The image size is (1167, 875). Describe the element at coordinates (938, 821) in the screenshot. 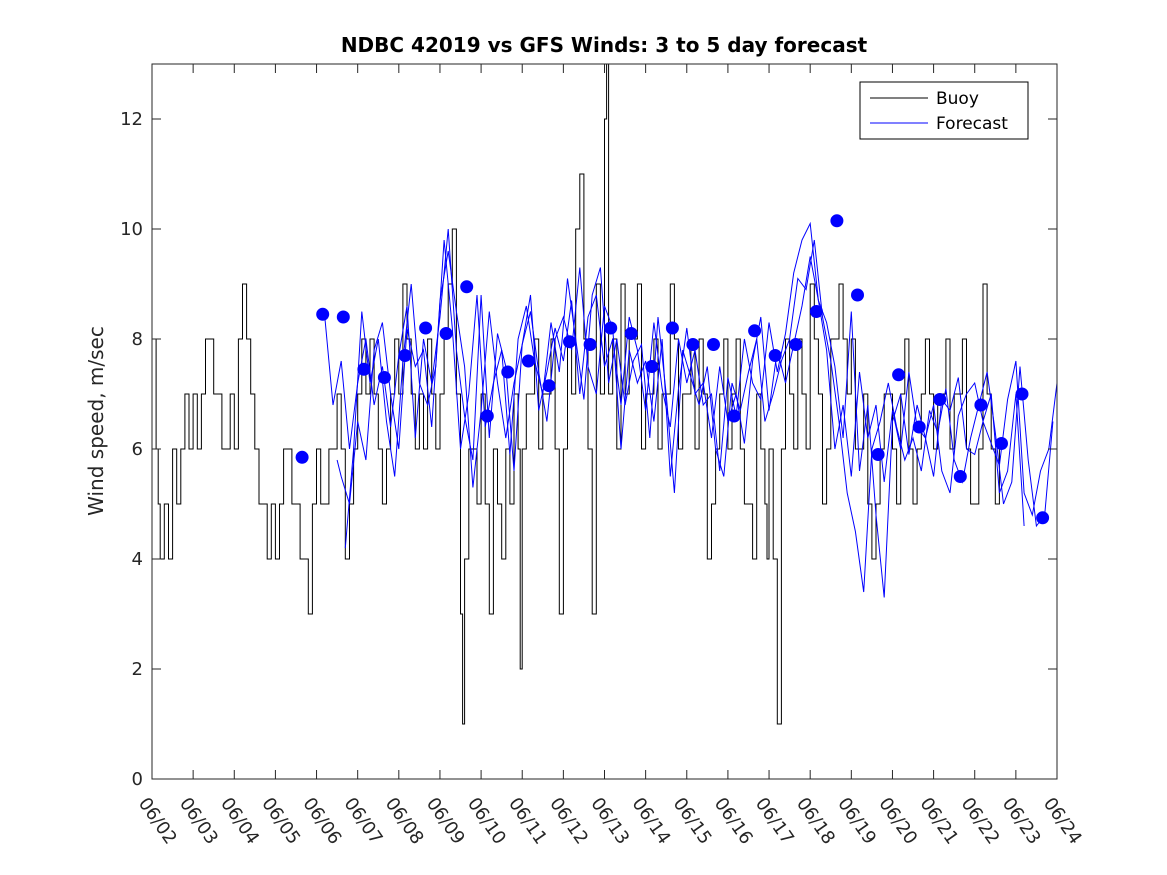

I see `x-tick-label: 06/21` at that location.